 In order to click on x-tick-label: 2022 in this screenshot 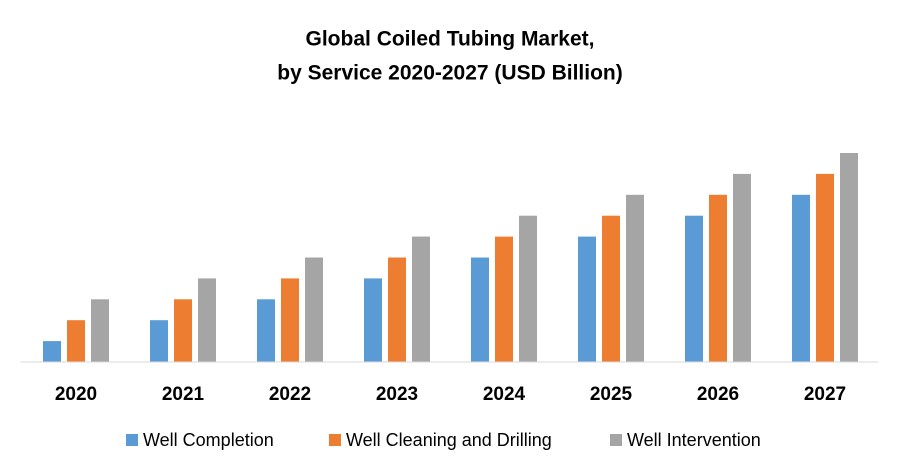, I will do `click(290, 394)`.